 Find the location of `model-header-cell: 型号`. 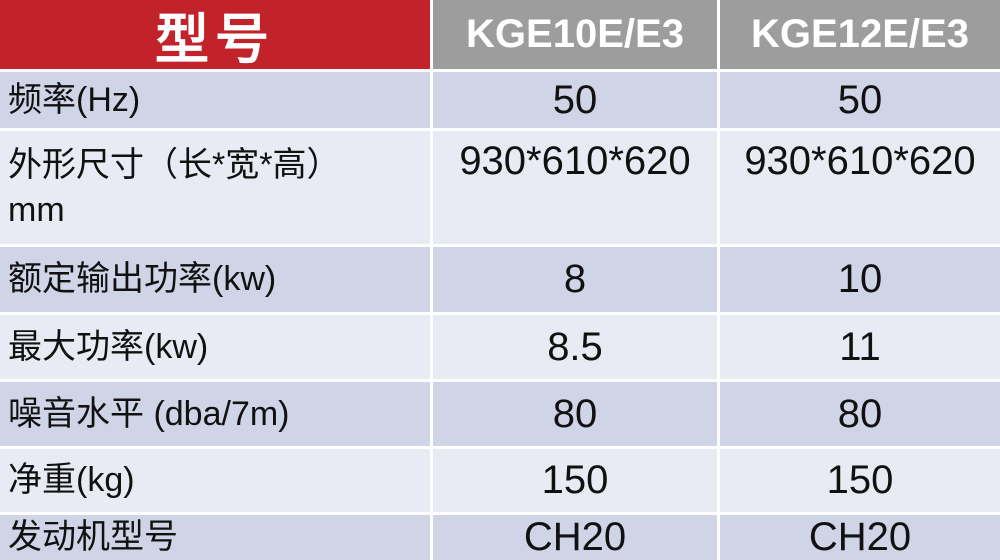

model-header-cell: 型号 is located at coordinates (215, 34).